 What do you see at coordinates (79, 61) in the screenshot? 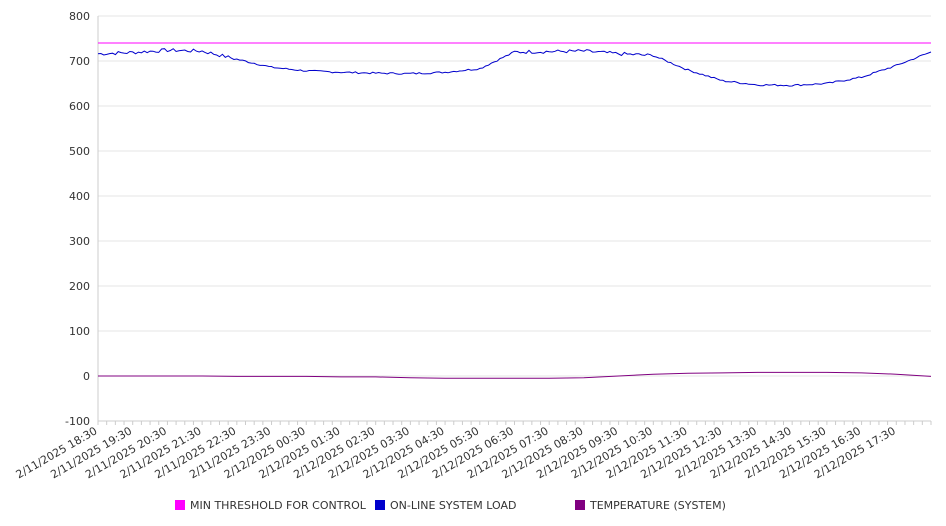
I see `y-tick-label: 700` at bounding box center [79, 61].